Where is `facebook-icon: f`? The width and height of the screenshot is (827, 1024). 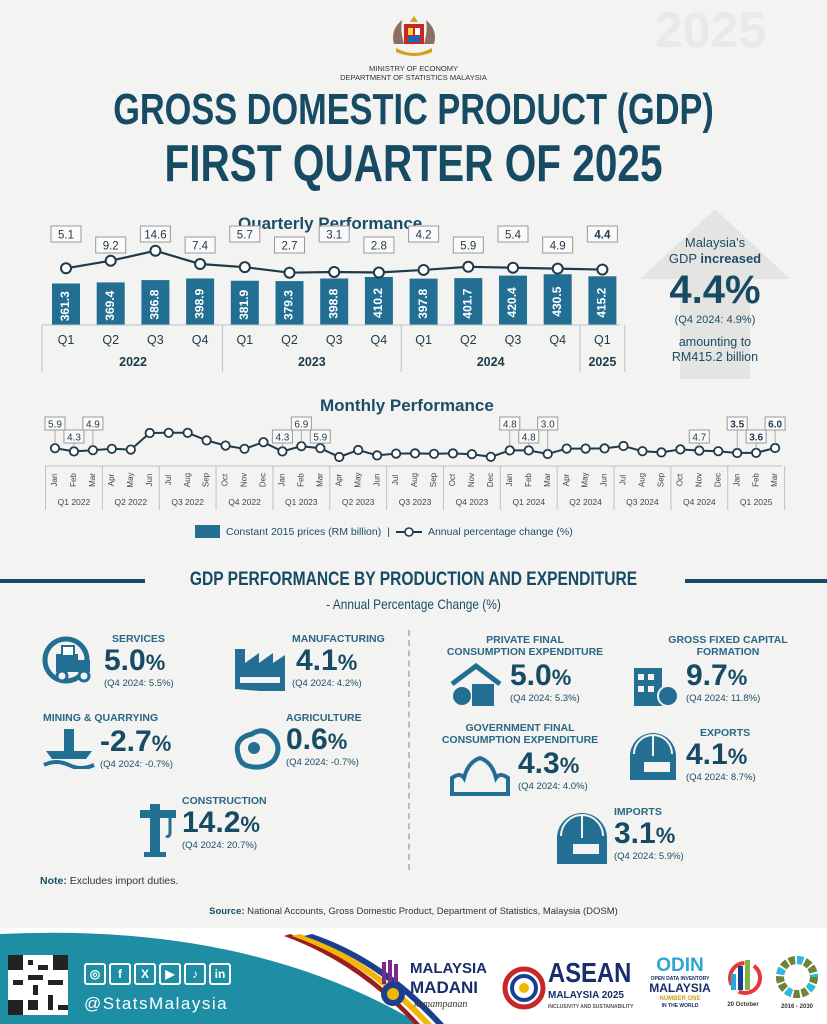 facebook-icon: f is located at coordinates (120, 974).